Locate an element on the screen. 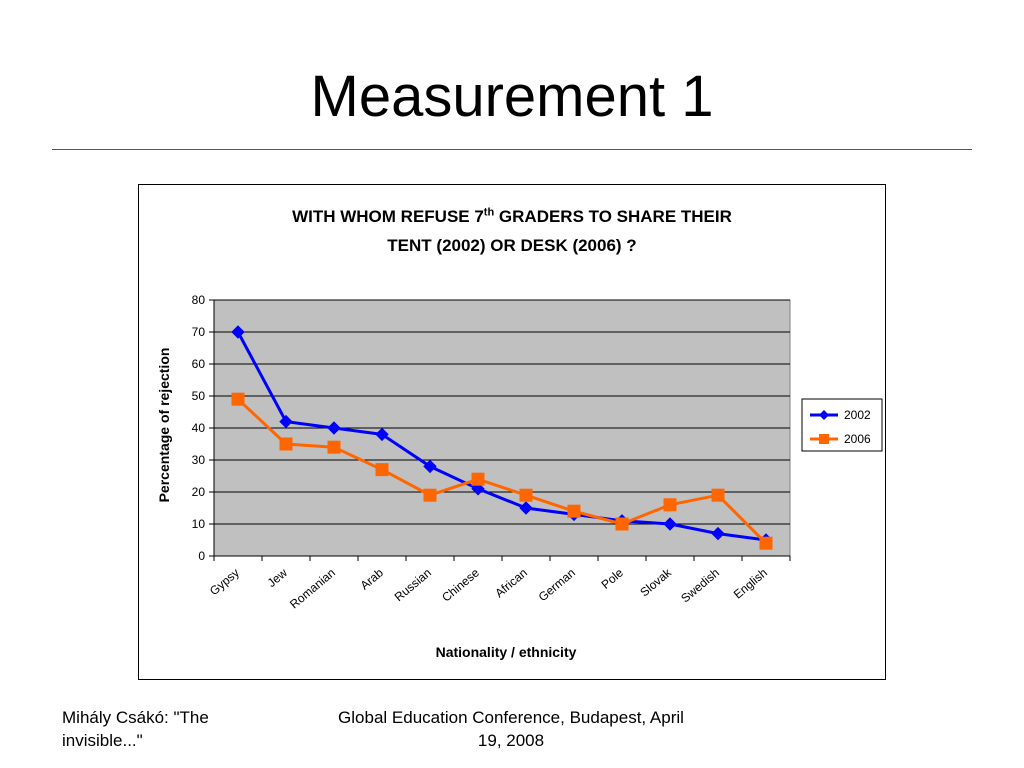  slide-title: Measurement 1 is located at coordinates (512, 96).